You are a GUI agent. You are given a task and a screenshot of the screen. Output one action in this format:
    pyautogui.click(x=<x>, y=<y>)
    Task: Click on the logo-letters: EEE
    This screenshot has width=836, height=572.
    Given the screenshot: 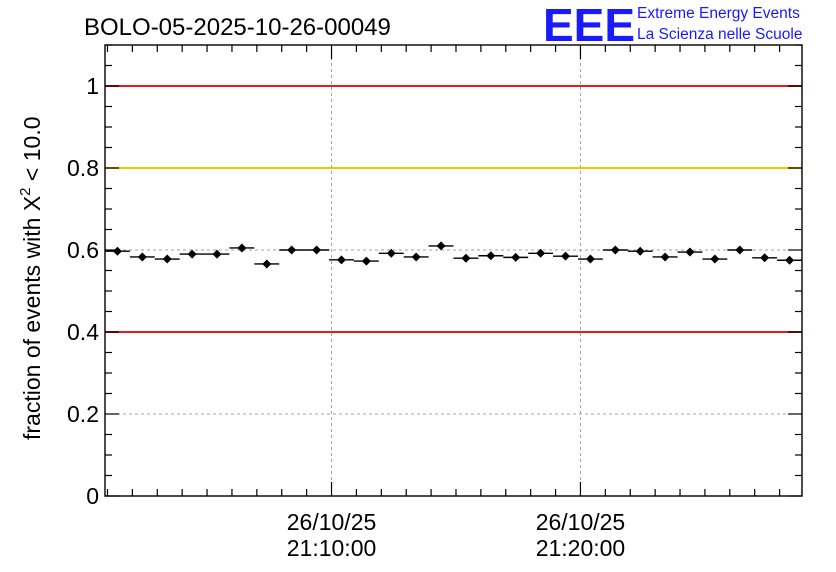 What is the action you would take?
    pyautogui.click(x=589, y=25)
    